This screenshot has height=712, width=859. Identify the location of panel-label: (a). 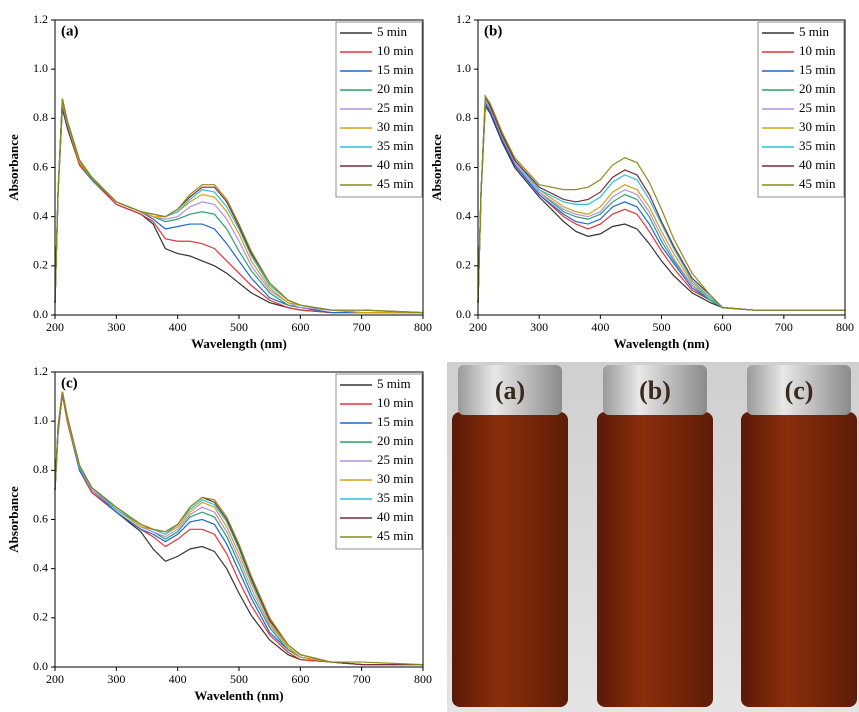
(70, 31).